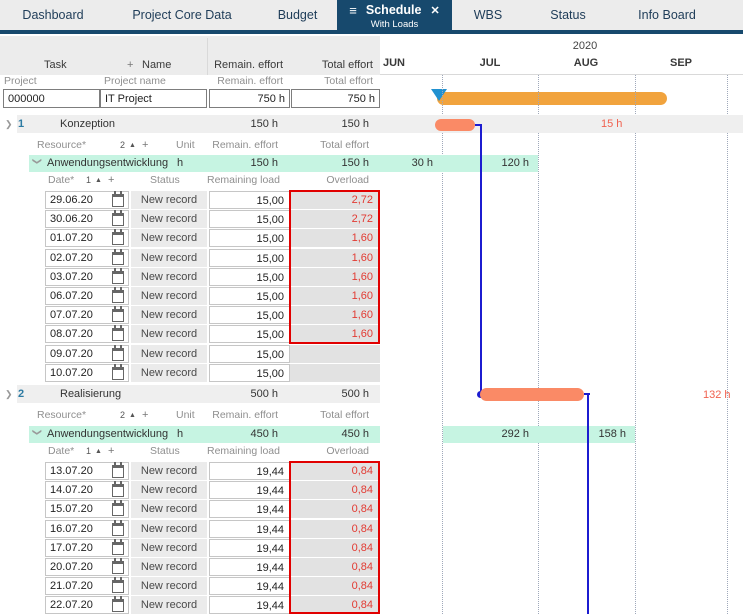 This screenshot has width=743, height=615. Describe the element at coordinates (53, 15) in the screenshot. I see `tab-dashboard: Dashboard` at that location.